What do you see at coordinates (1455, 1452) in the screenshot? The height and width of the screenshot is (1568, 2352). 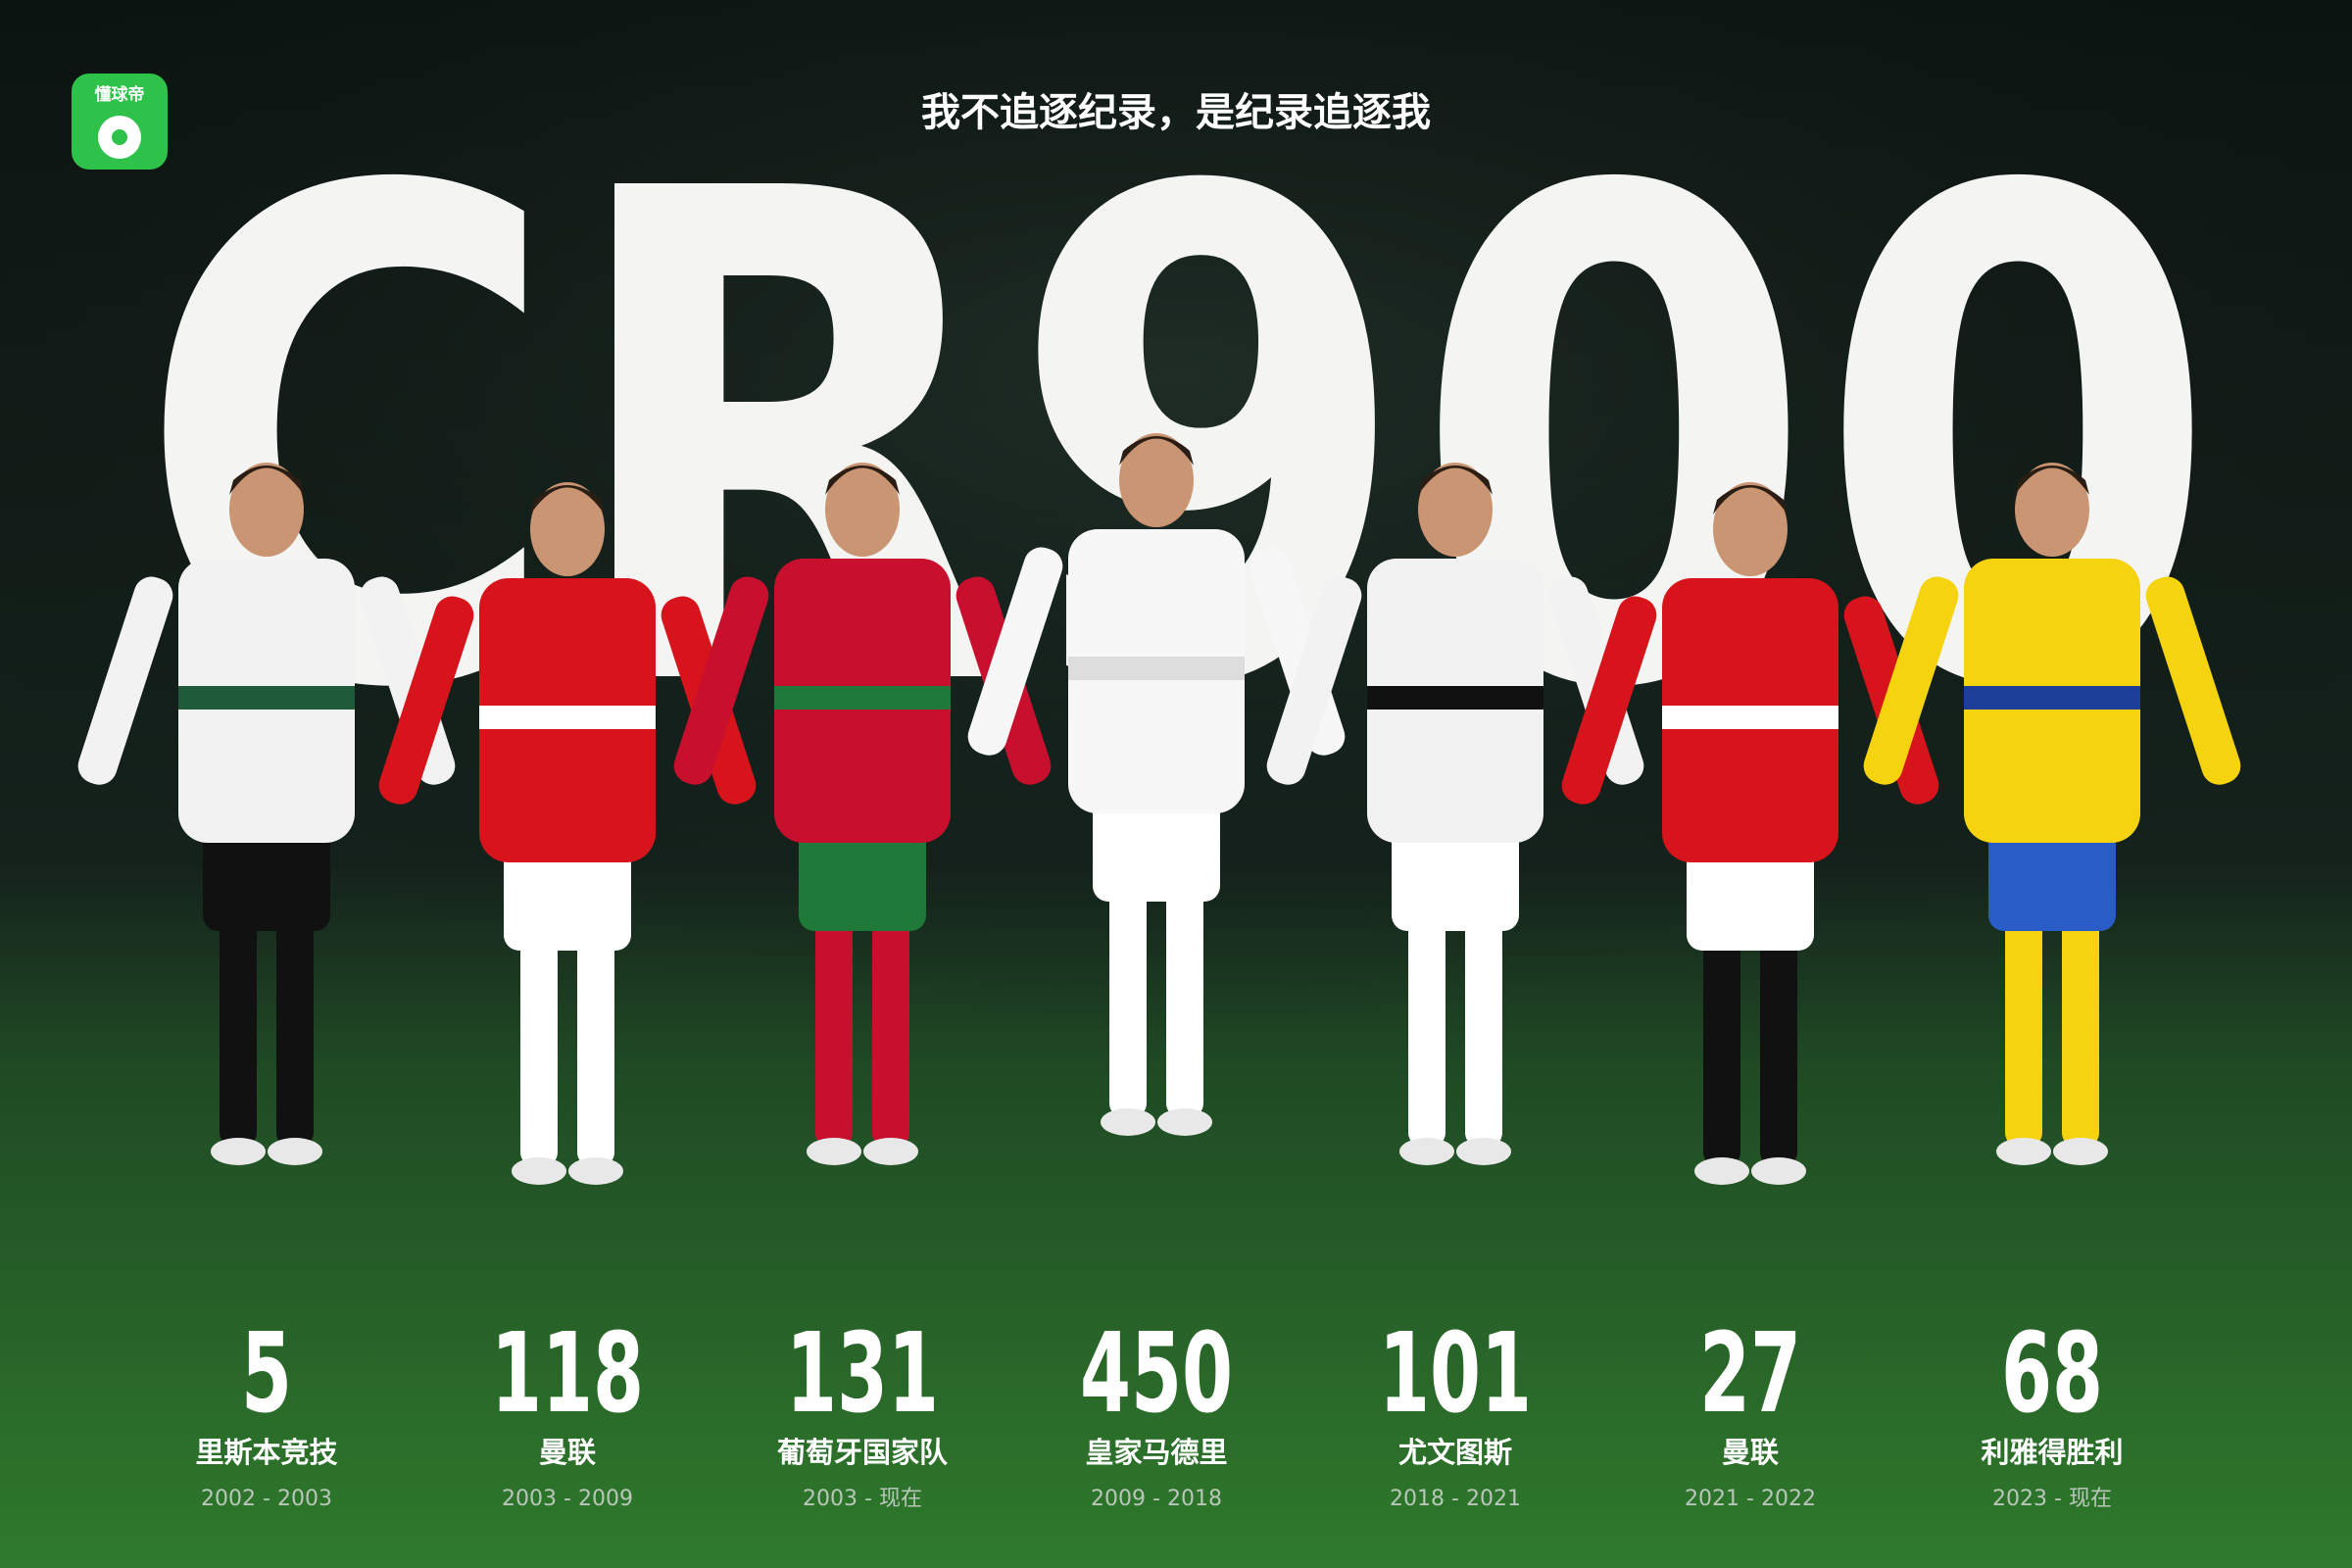 I see `club-name: 尤文图斯` at bounding box center [1455, 1452].